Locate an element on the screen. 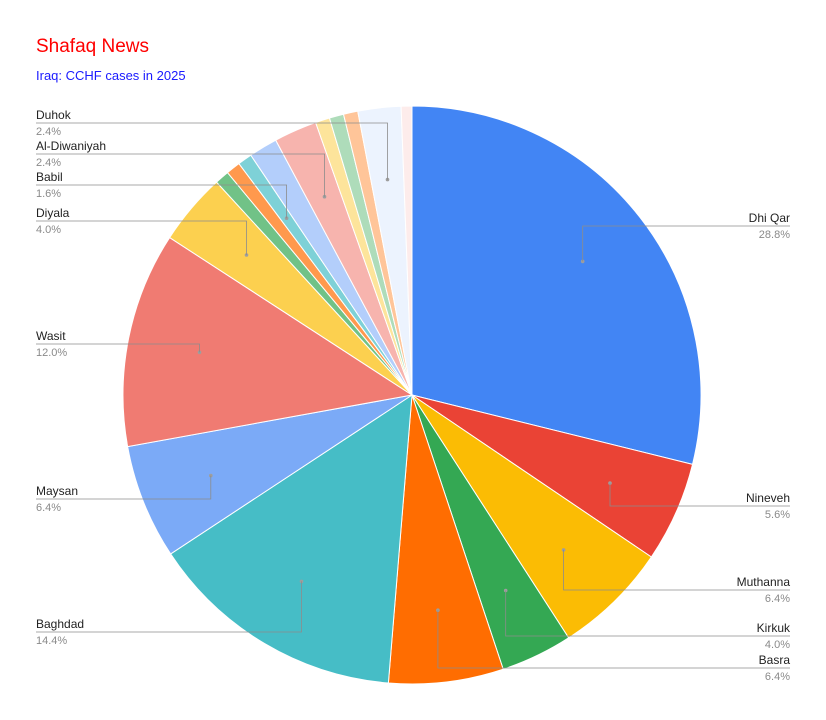 This screenshot has width=826, height=720. pie-slice-muthanna is located at coordinates (532, 516).